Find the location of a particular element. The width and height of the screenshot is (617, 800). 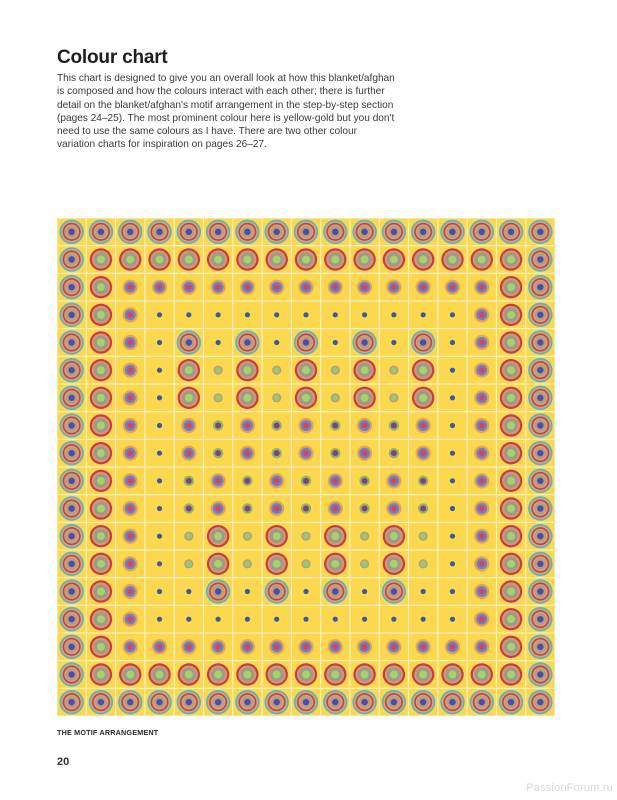

watermark: PassionForum.ru is located at coordinates (569, 788).